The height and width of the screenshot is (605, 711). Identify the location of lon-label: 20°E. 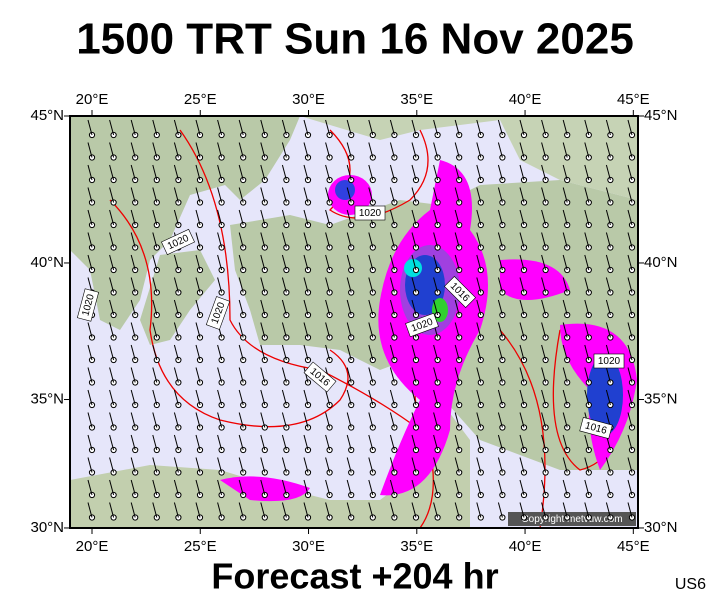
(92, 99).